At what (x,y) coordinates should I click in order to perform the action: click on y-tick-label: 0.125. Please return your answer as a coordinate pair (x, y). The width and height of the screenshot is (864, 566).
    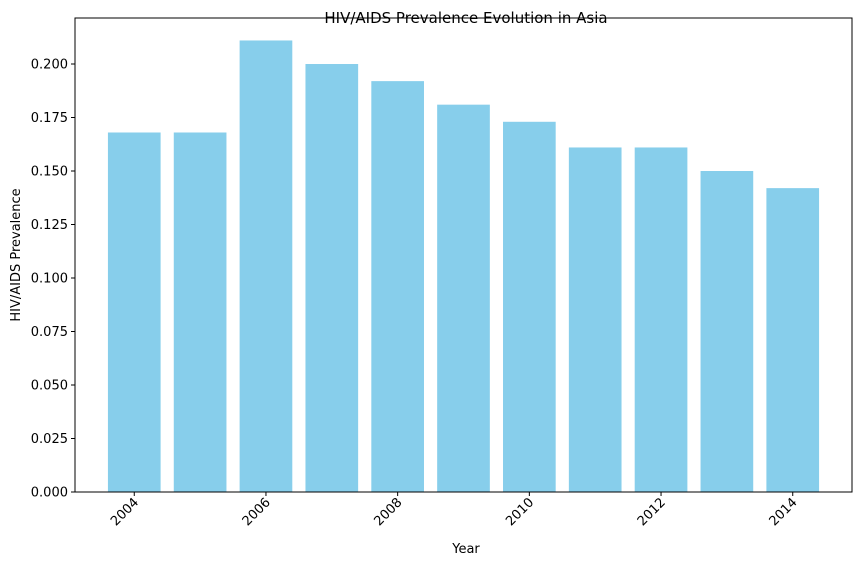
    Looking at the image, I should click on (49, 225).